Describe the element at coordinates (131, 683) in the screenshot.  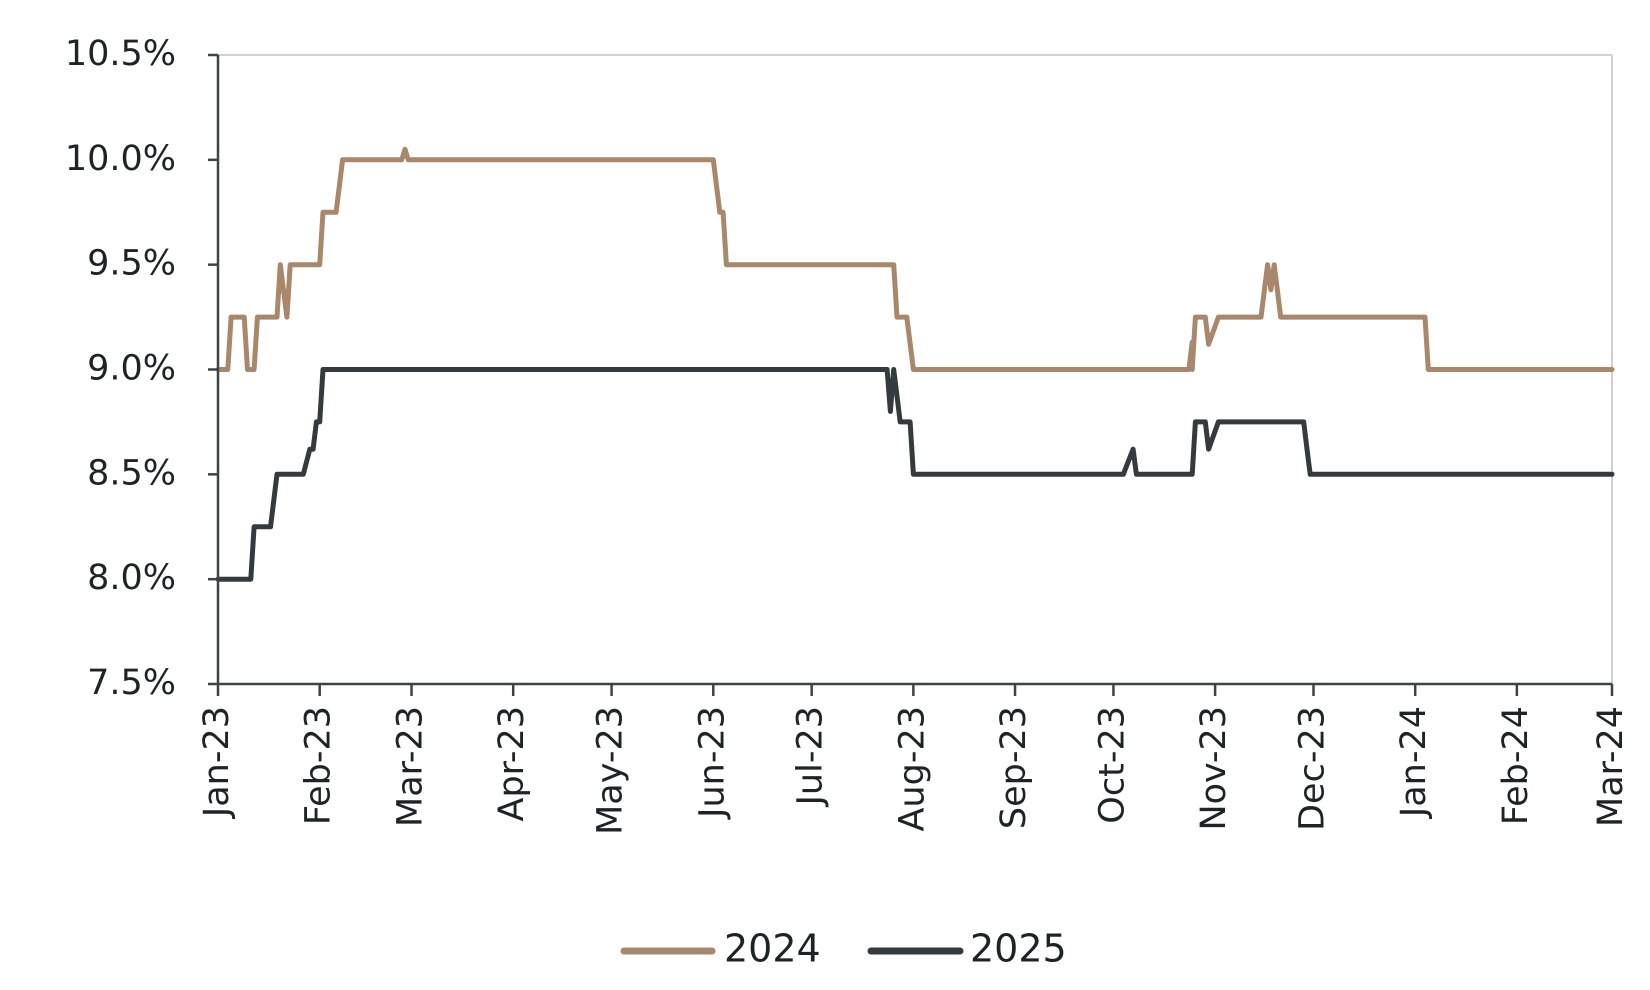
I see `y-tick-label: 7.5%` at that location.